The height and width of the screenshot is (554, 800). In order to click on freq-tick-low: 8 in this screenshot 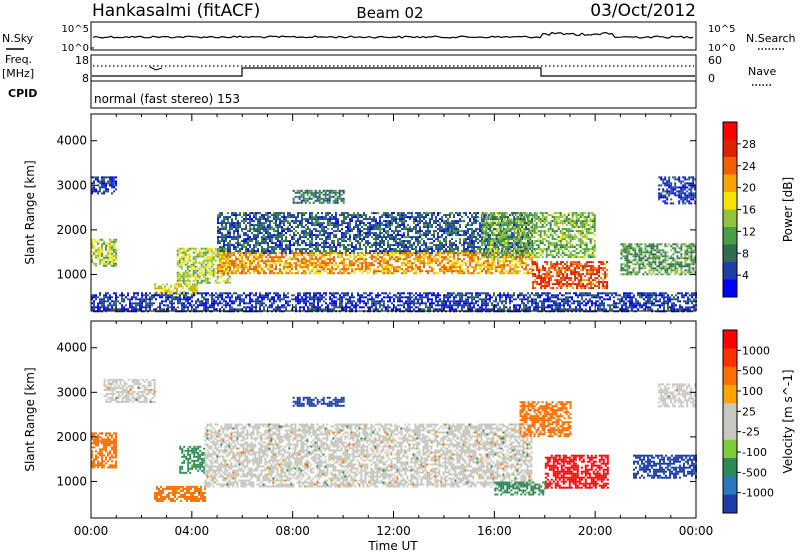, I will do `click(85, 78)`.